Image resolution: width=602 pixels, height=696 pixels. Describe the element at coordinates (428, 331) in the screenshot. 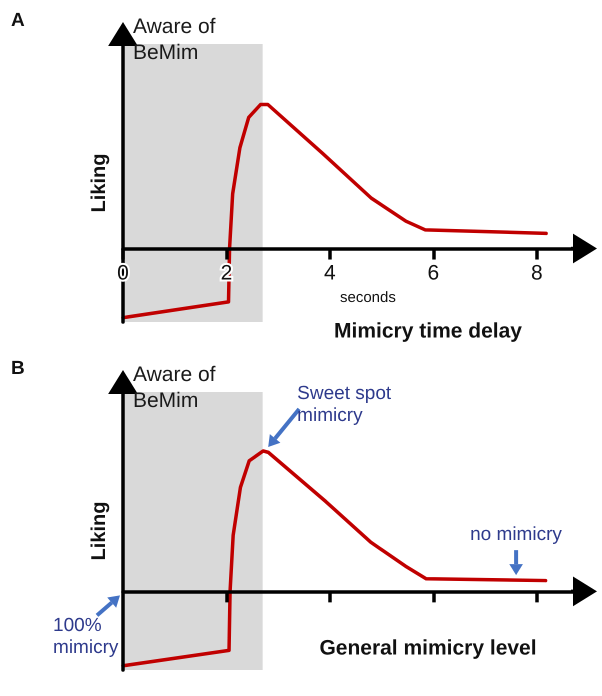

I see `x-axis-title: Mimicry time delay` at that location.